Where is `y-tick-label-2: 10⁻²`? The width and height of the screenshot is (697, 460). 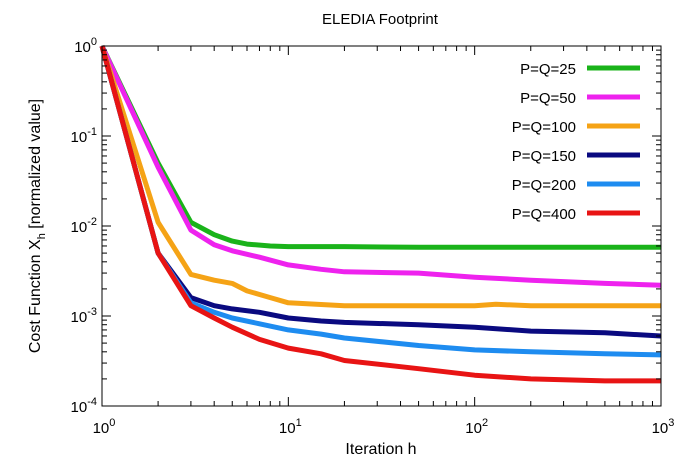
y-tick-label-2: 10⁻² is located at coordinates (84, 226).